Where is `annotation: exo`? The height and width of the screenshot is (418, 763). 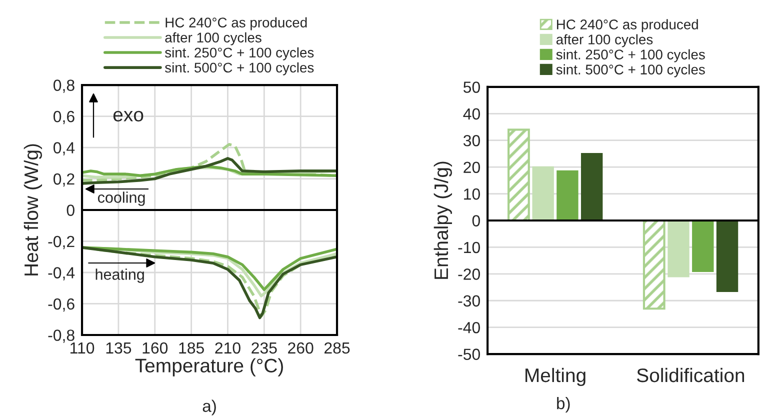
annotation: exo is located at coordinates (128, 116).